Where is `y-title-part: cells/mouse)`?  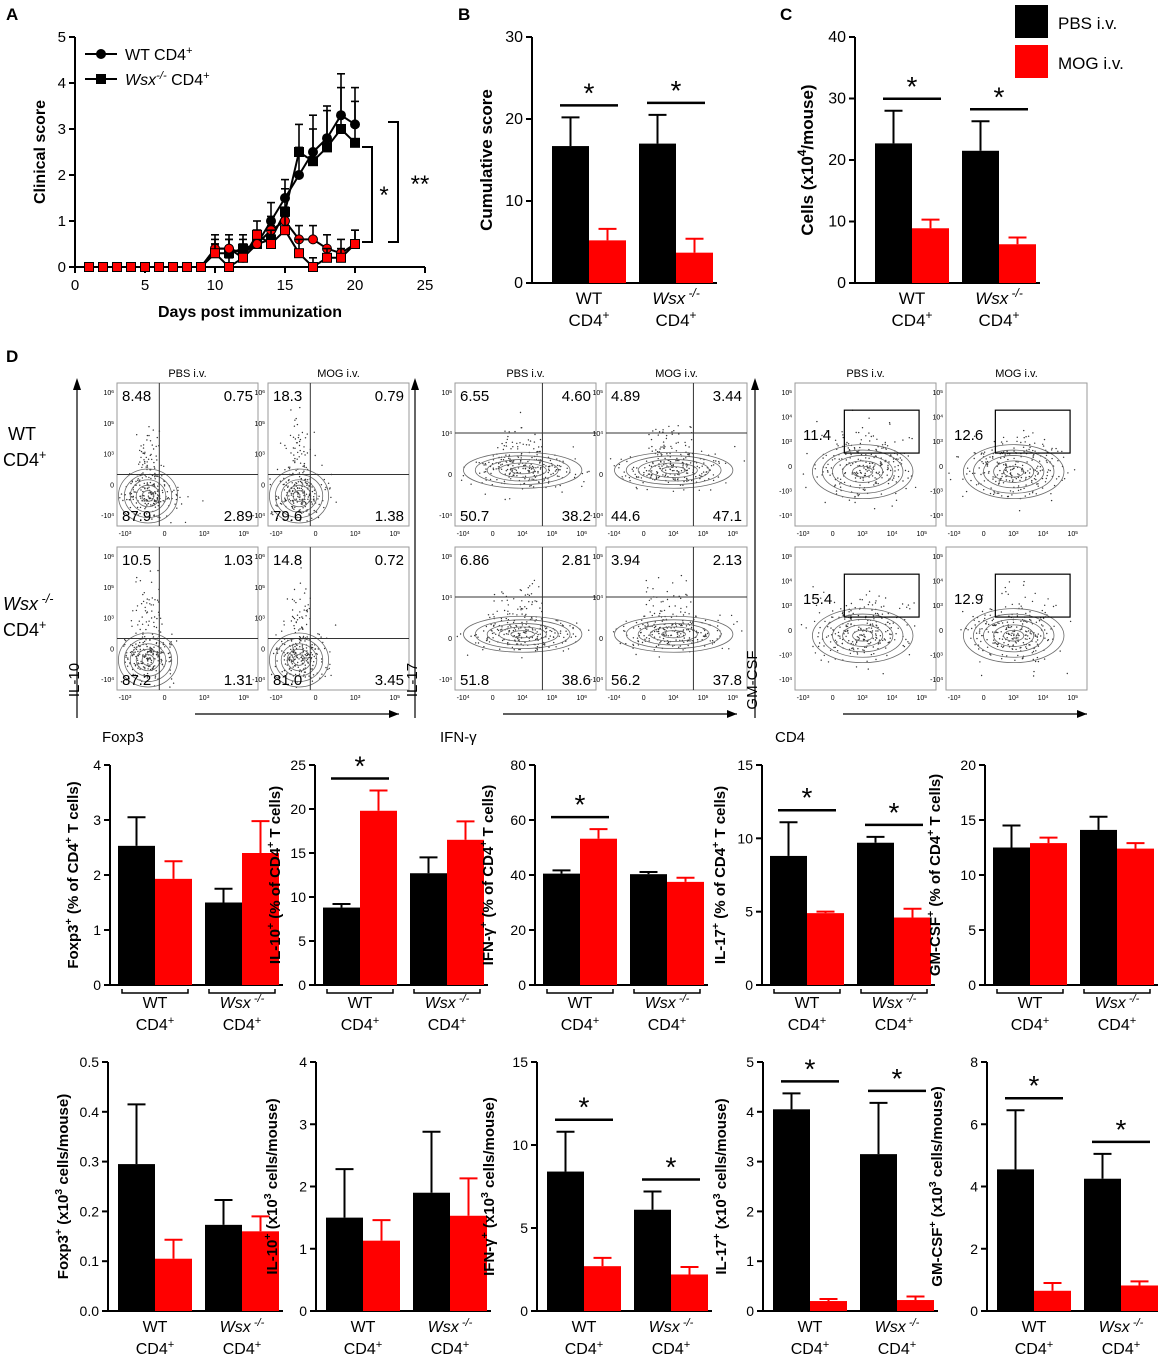 y-title-part: cells/mouse) is located at coordinates (489, 1144).